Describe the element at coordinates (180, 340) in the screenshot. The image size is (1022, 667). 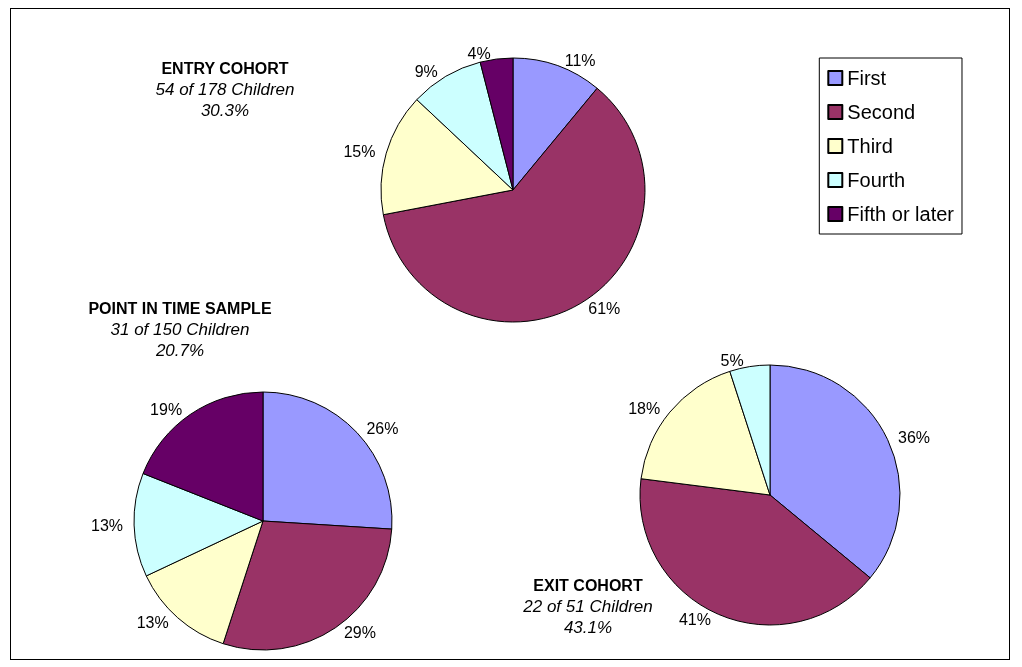
I see `chart-subtitle: 31 of 150 Children 20.7%` at that location.